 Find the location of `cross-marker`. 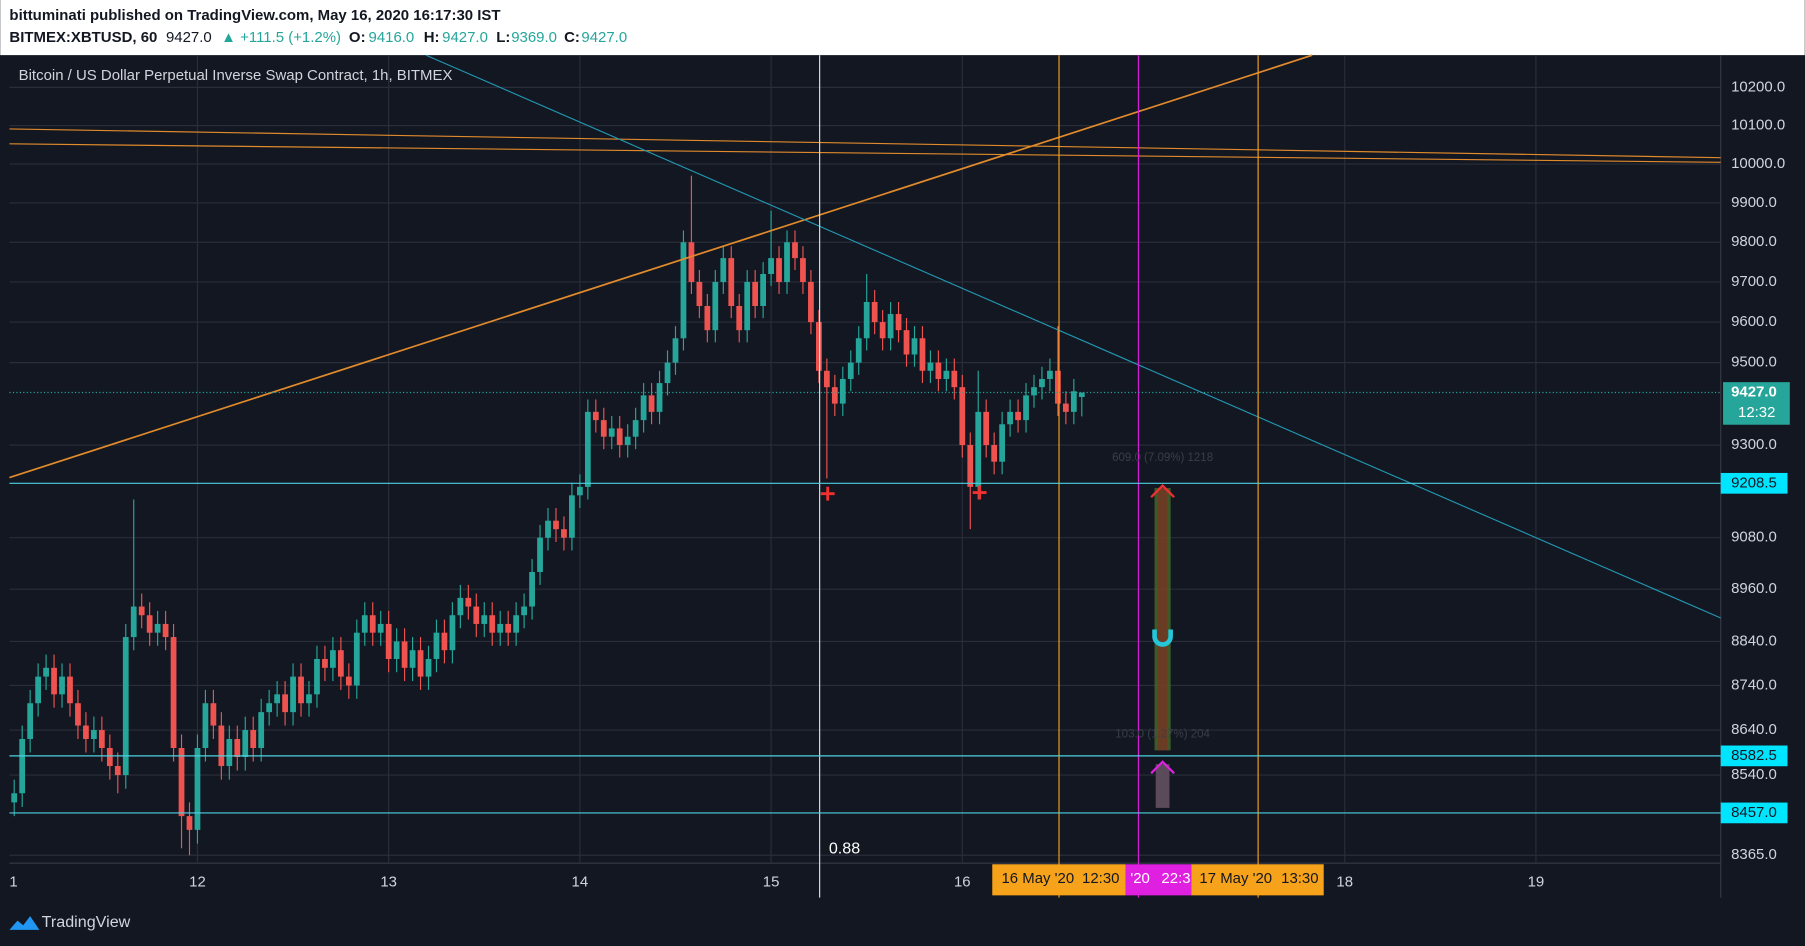

cross-marker is located at coordinates (903, 493).